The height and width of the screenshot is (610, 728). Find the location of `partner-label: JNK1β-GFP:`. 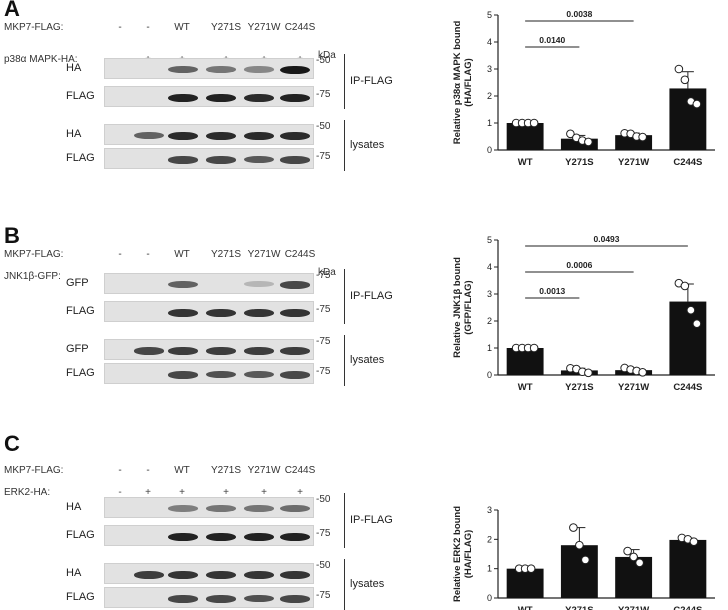

partner-label: JNK1β-GFP: is located at coordinates (32, 276).